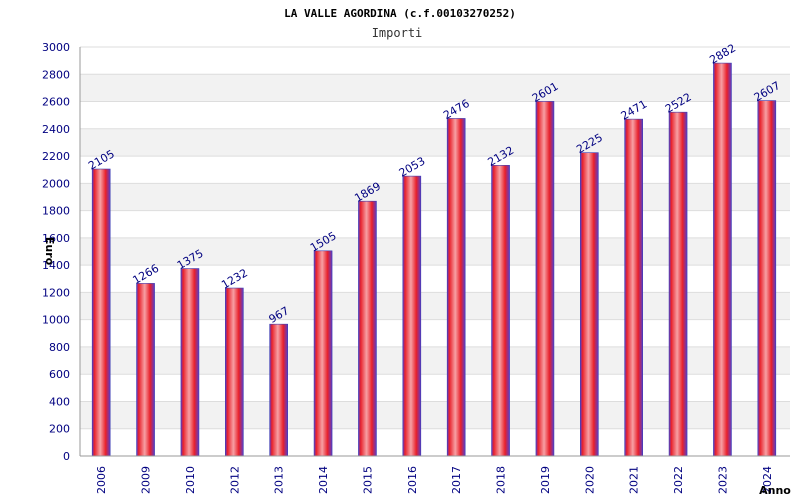 The image size is (800, 500). I want to click on y-tick-label: 2600, so click(56, 102).